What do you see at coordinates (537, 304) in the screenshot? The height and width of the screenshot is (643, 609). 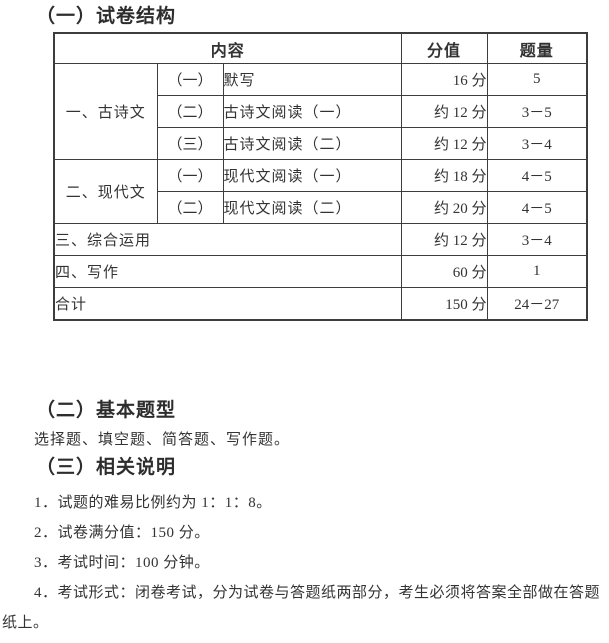 I see `cell-total-count: 24－27` at bounding box center [537, 304].